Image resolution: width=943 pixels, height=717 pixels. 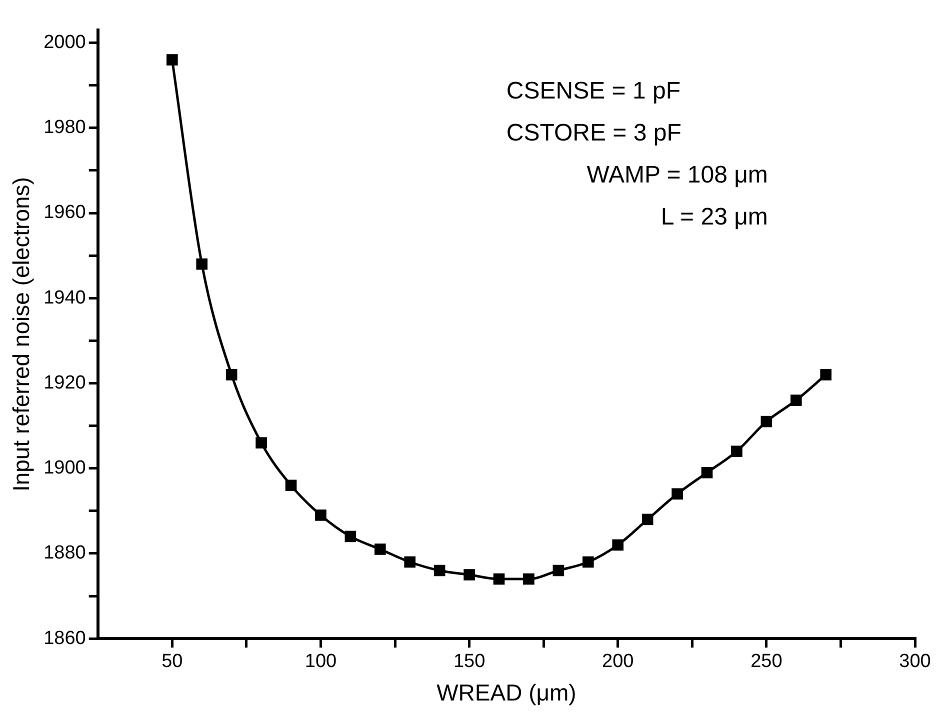 What do you see at coordinates (65, 638) in the screenshot?
I see `y-tick-label: 1860` at bounding box center [65, 638].